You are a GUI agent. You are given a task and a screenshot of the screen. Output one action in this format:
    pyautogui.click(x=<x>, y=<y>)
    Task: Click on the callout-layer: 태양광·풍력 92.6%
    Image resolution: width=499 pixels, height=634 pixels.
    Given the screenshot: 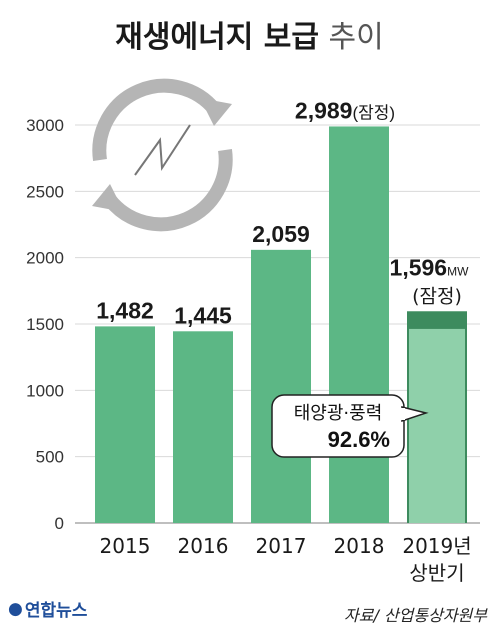 What is the action you would take?
    pyautogui.click(x=350, y=426)
    